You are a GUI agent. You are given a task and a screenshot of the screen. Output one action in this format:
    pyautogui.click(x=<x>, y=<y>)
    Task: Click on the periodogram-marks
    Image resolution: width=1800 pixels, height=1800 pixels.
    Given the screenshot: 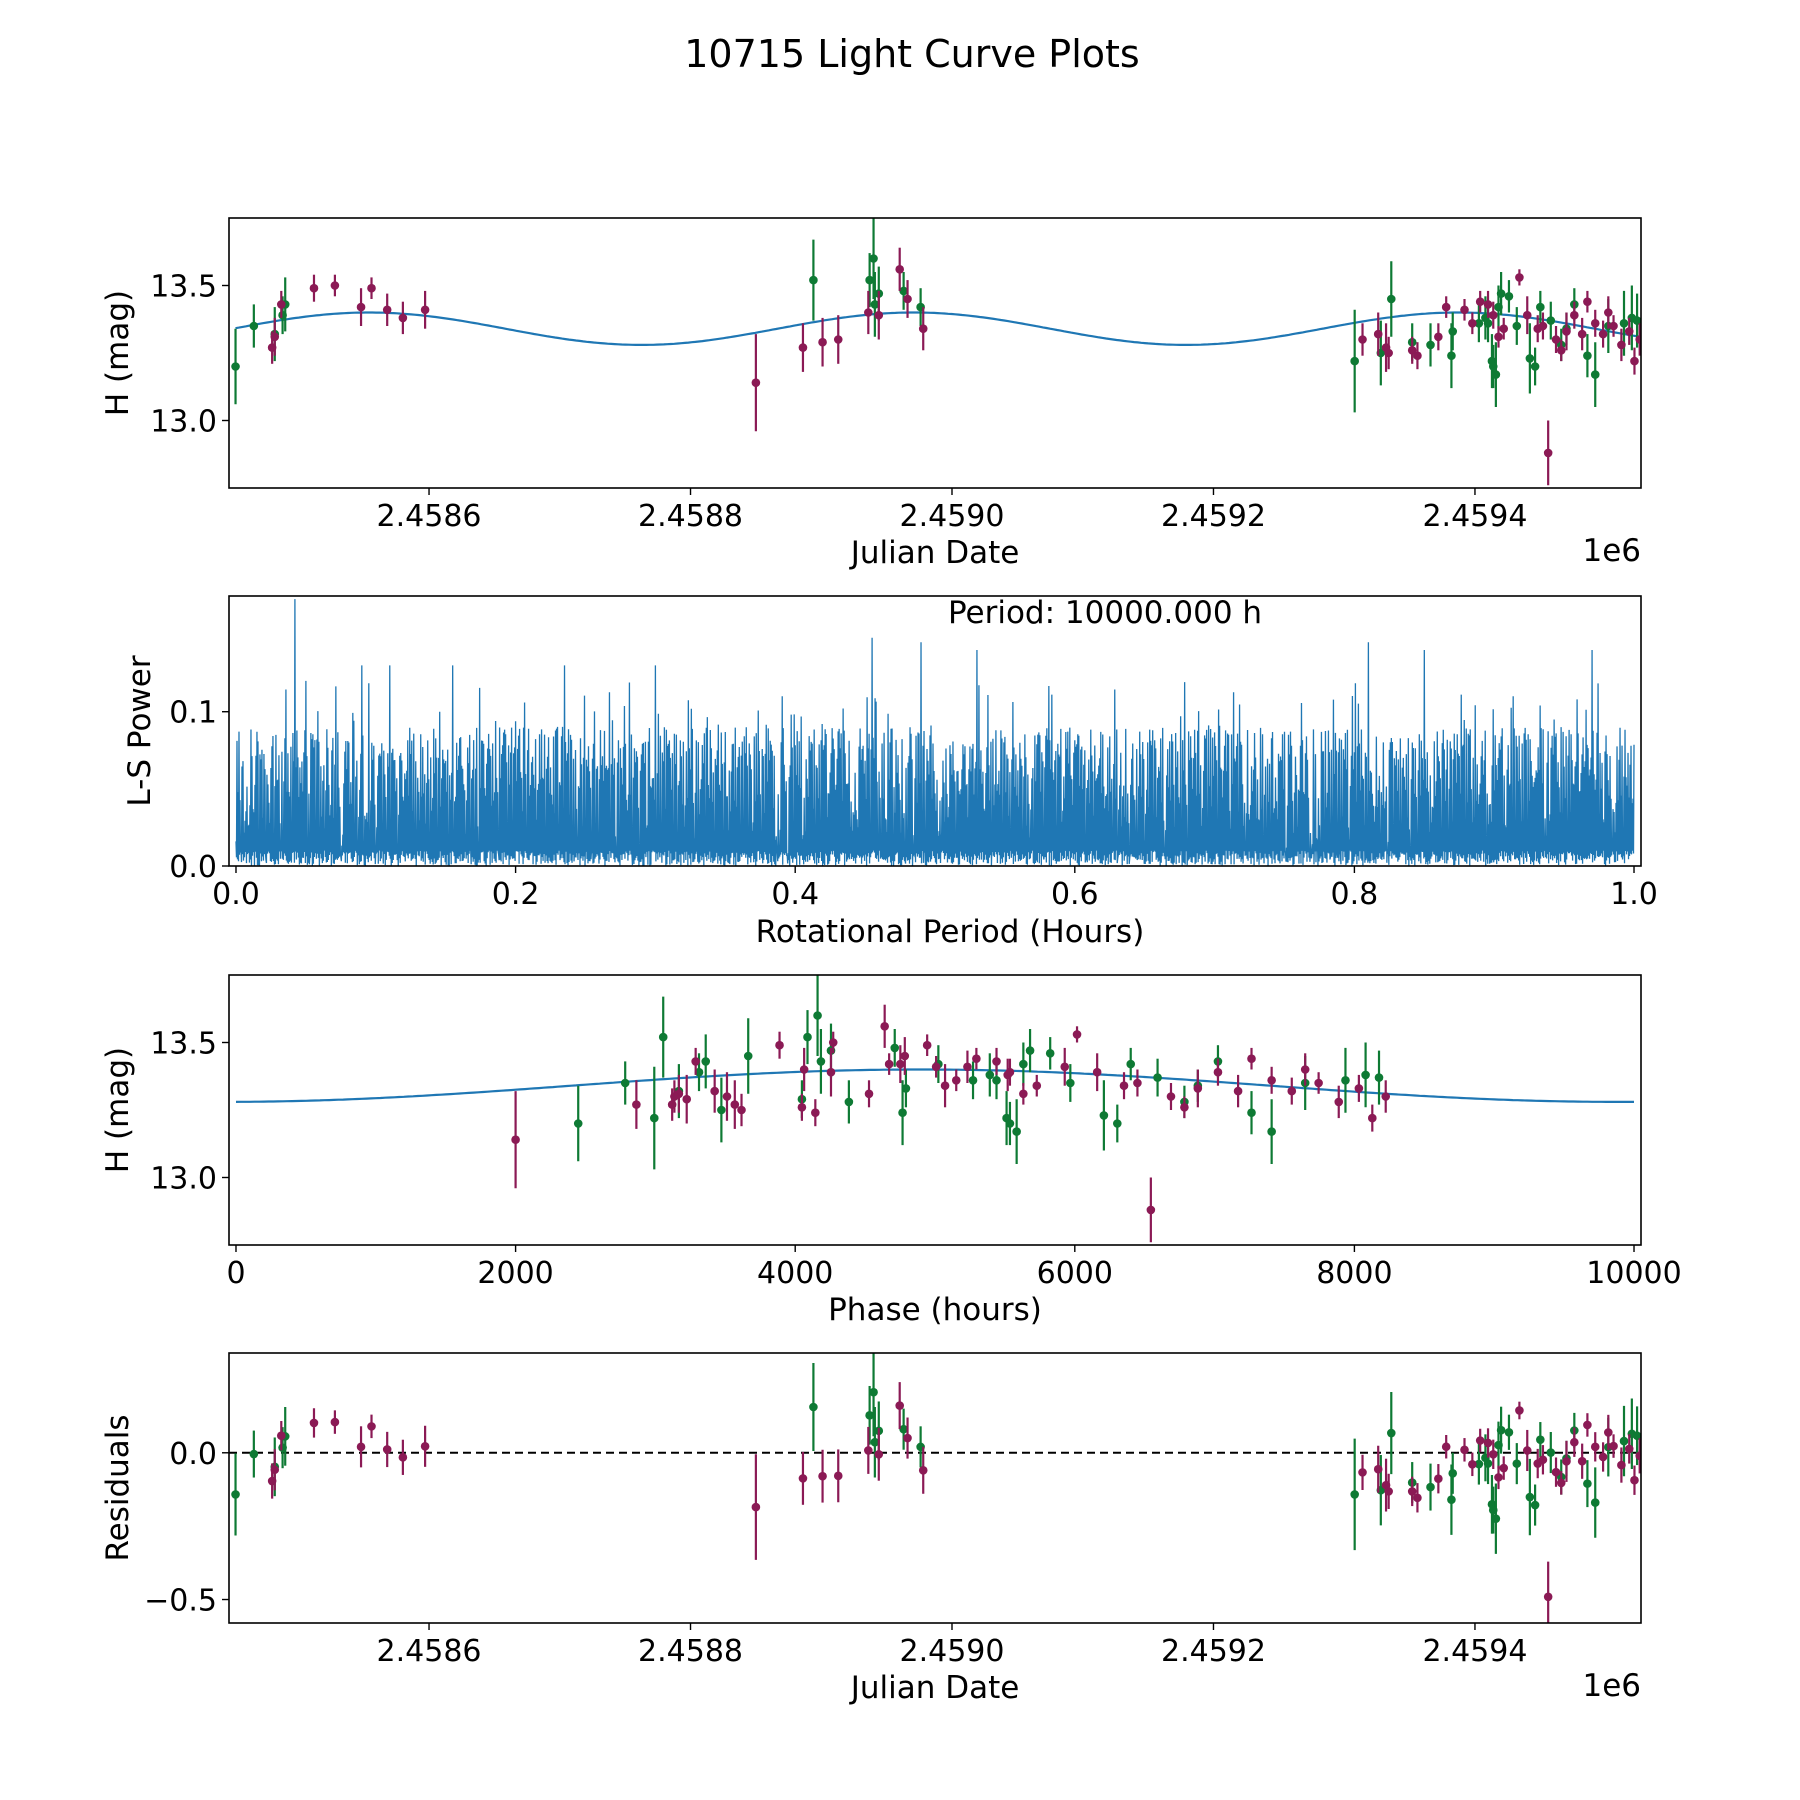 What is the action you would take?
    pyautogui.click(x=935, y=732)
    